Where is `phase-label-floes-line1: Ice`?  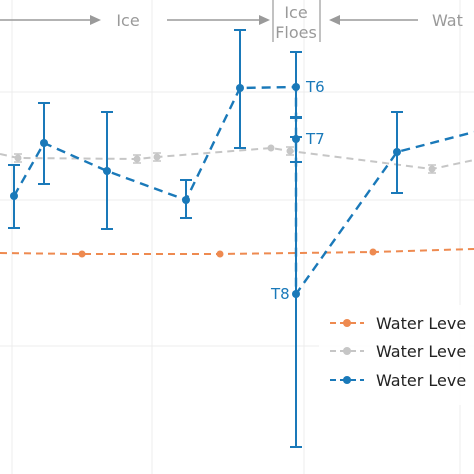 phase-label-floes-line1: Ice is located at coordinates (295, 12).